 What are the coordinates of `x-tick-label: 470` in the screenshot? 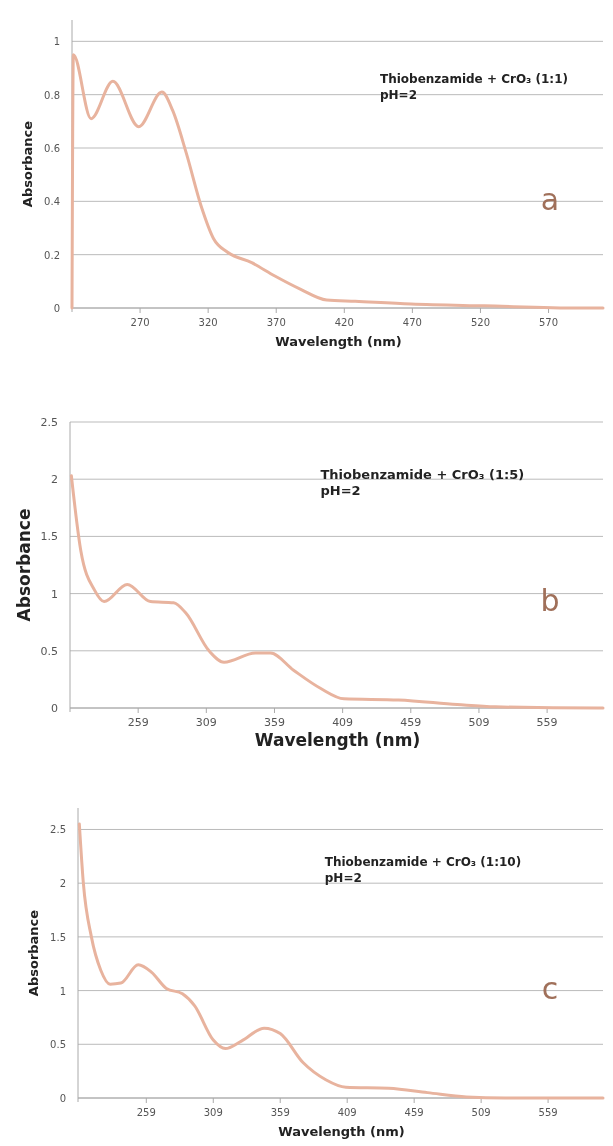 It's located at (412, 322).